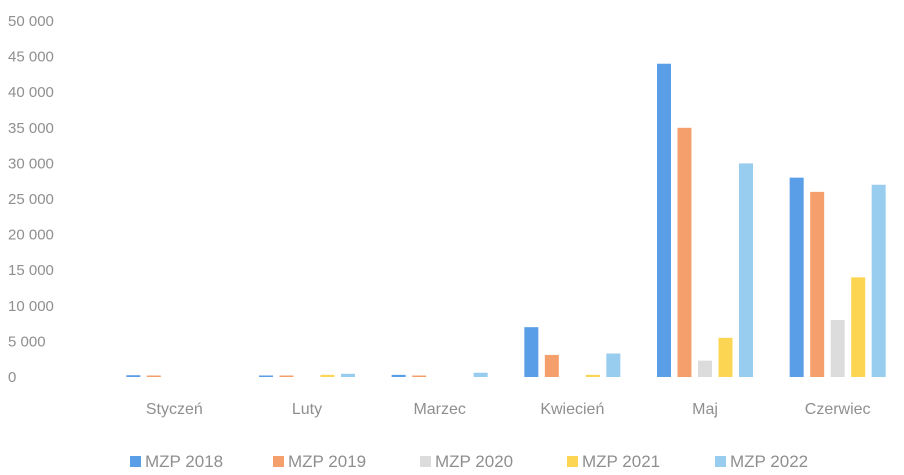 Image resolution: width=904 pixels, height=475 pixels. What do you see at coordinates (769, 461) in the screenshot?
I see `legend-label: MZP 2022` at bounding box center [769, 461].